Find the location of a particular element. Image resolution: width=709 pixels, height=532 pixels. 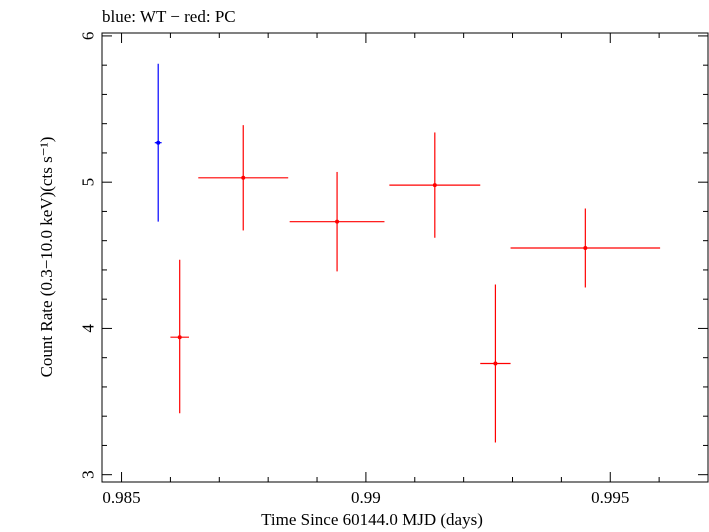

chart-title: blue: WT − red: PC is located at coordinates (169, 16).